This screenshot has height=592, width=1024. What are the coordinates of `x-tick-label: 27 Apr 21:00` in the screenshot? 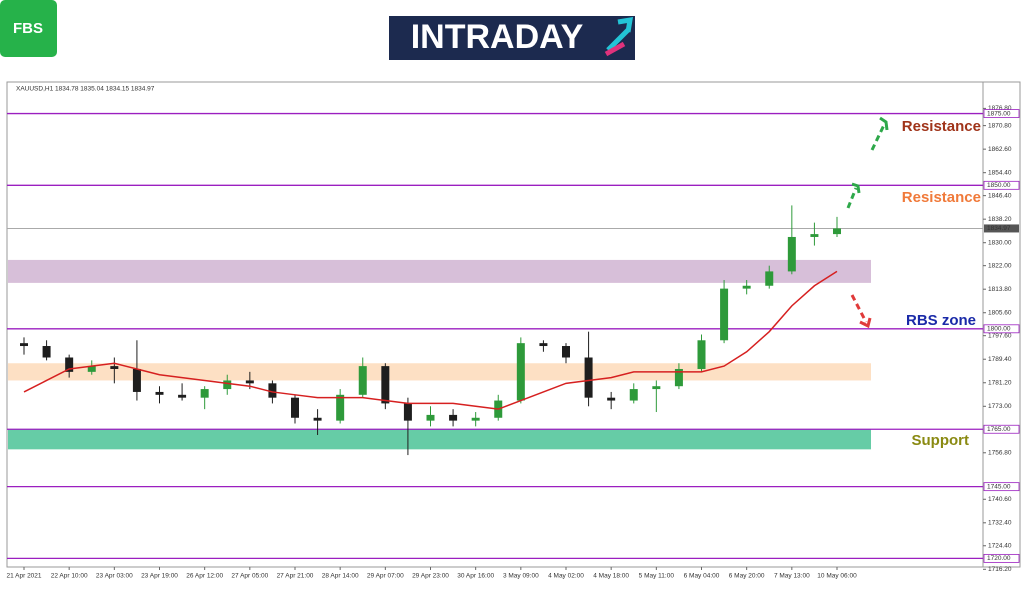 It's located at (295, 576).